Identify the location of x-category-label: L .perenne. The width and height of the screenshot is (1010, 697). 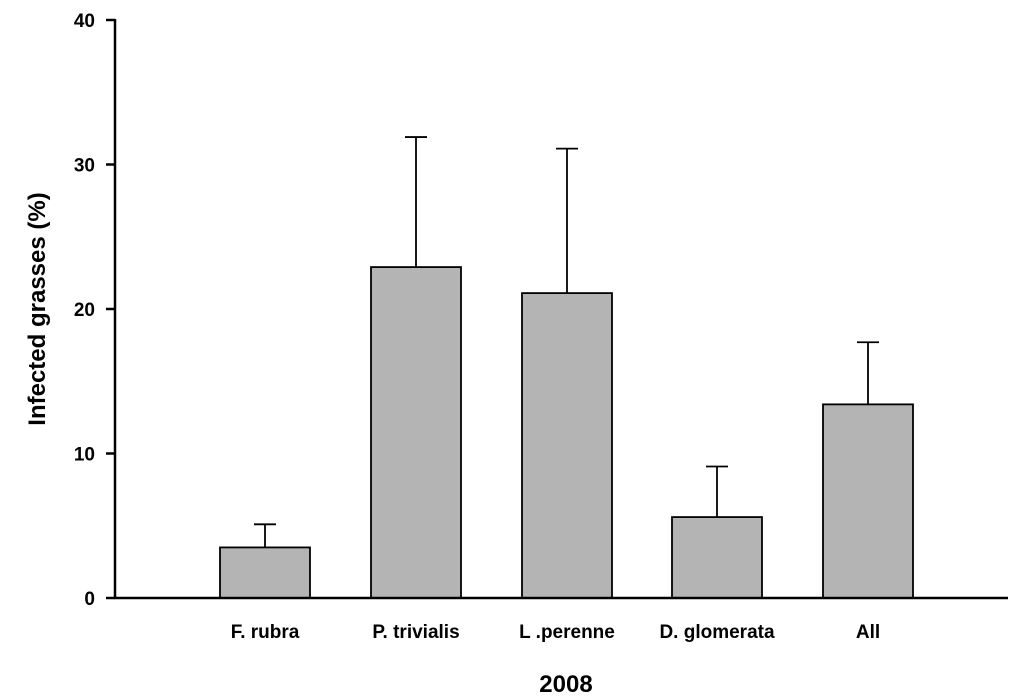
(567, 632).